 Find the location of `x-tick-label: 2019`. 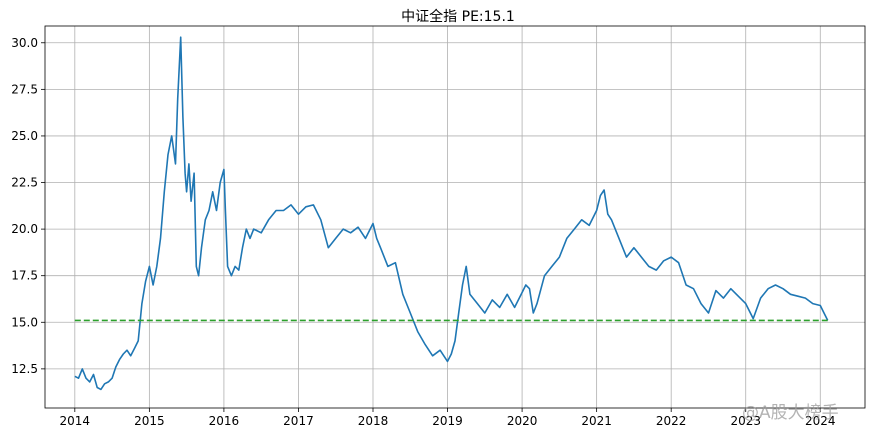

x-tick-label: 2019 is located at coordinates (447, 421).